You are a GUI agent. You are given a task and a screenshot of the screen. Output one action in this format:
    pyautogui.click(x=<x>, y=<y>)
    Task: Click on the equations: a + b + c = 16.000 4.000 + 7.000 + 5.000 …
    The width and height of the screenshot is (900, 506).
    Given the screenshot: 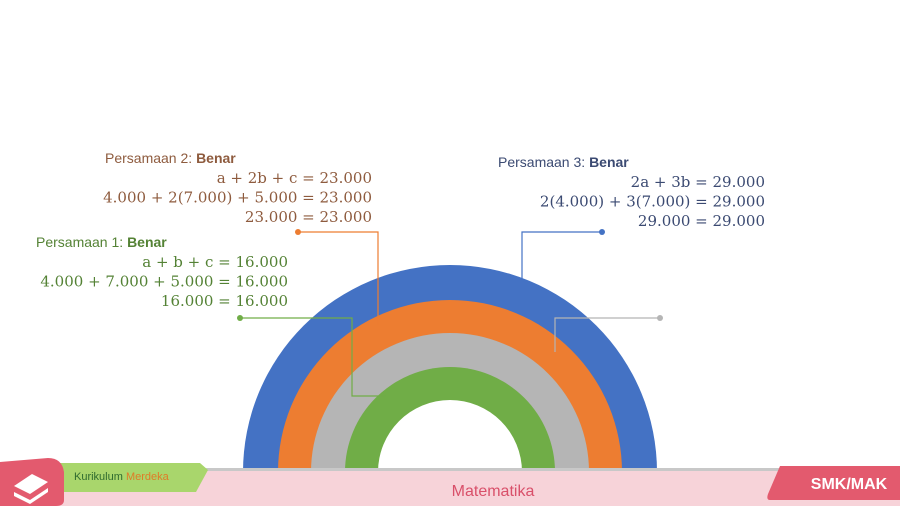 What is the action you would take?
    pyautogui.click(x=164, y=281)
    